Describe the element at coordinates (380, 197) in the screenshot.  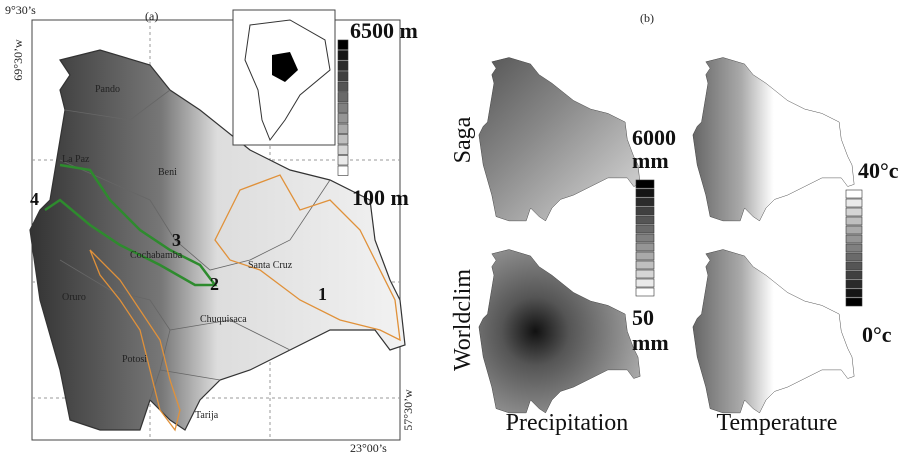
I see `legend-min: 100 m` at that location.